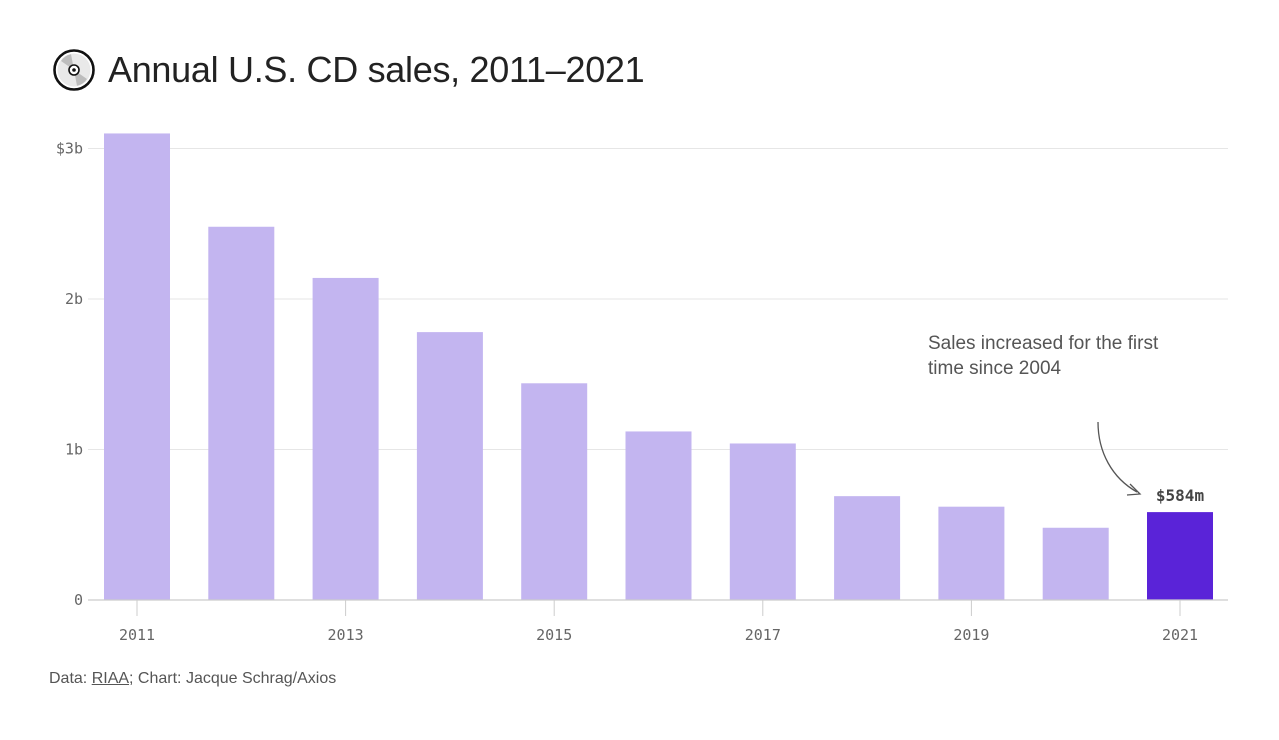 The width and height of the screenshot is (1279, 740). What do you see at coordinates (70, 678) in the screenshot?
I see `footer-prefix: Data:` at bounding box center [70, 678].